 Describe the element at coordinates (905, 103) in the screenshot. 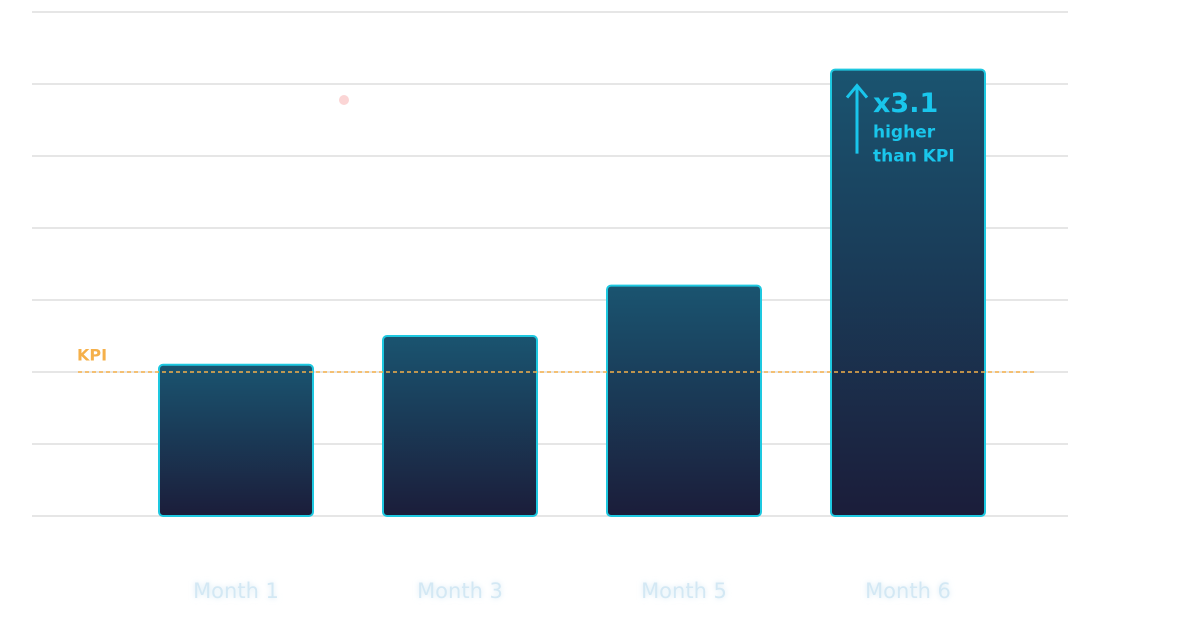

I see `annotation-multiplier: x3.1` at that location.